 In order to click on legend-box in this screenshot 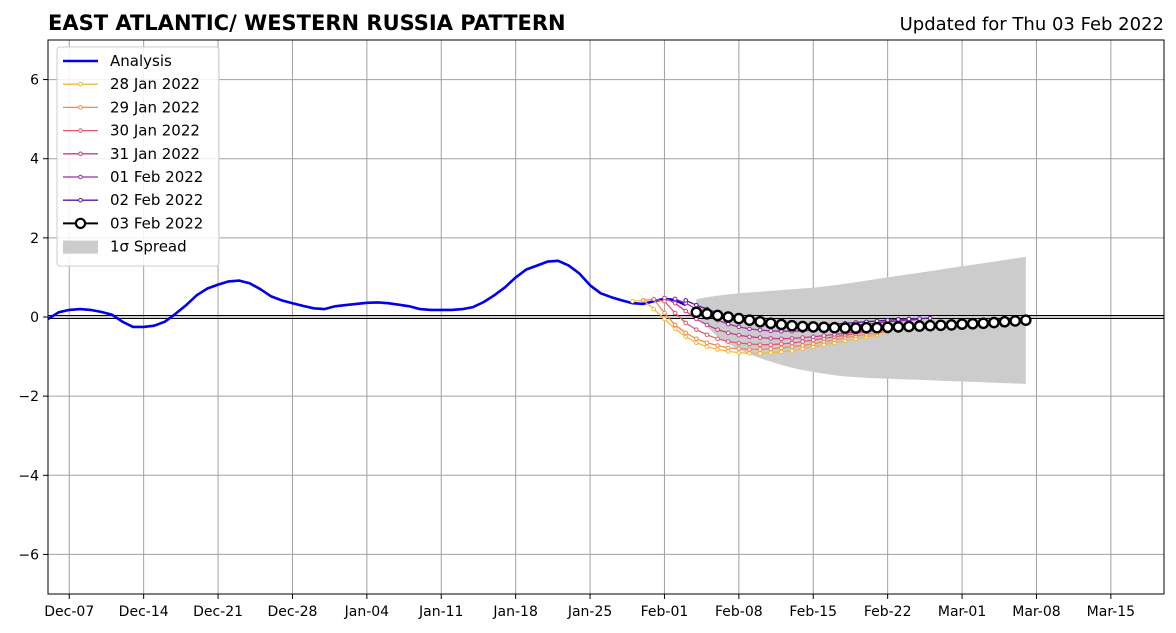, I will do `click(138, 156)`.